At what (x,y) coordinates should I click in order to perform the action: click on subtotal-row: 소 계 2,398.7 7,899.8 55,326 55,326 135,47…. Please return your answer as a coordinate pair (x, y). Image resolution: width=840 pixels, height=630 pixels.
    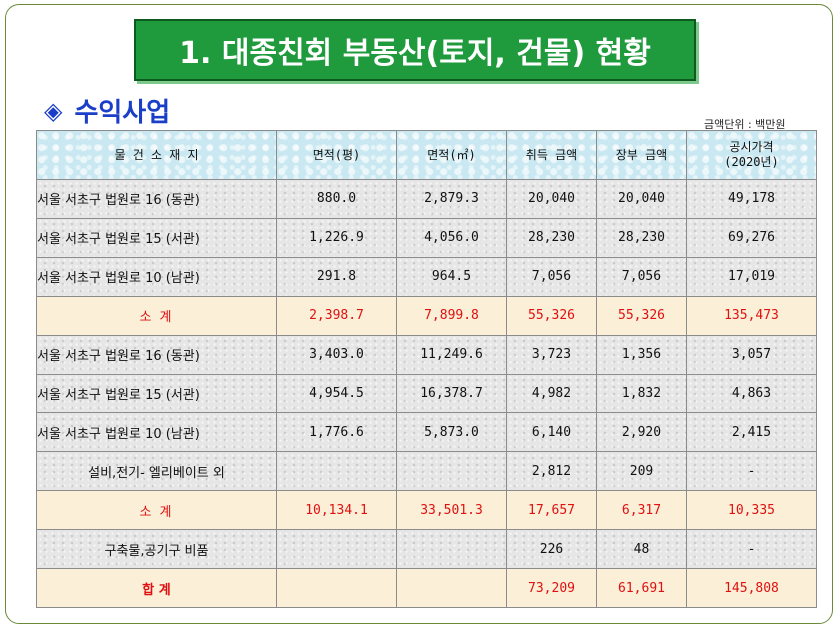
    Looking at the image, I should click on (426, 315).